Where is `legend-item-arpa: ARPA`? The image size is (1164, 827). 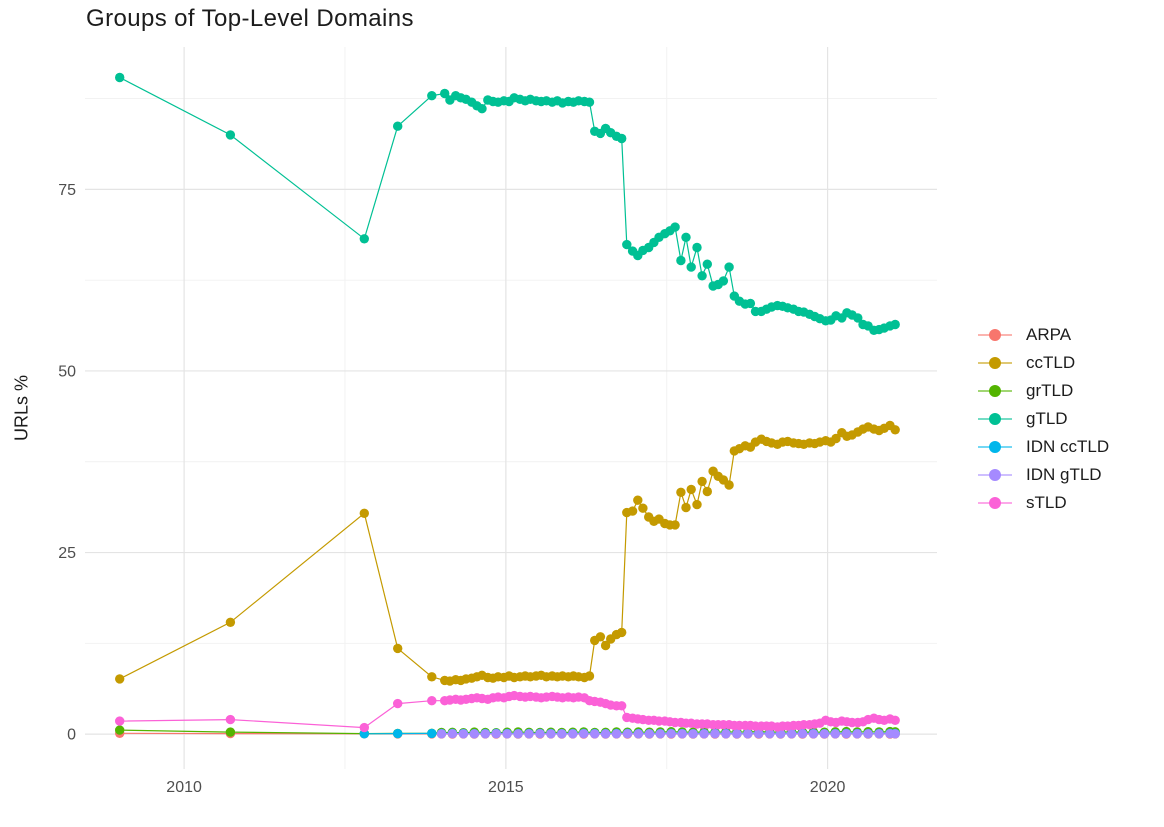
legend-item-arpa: ARPA is located at coordinates (1043, 335).